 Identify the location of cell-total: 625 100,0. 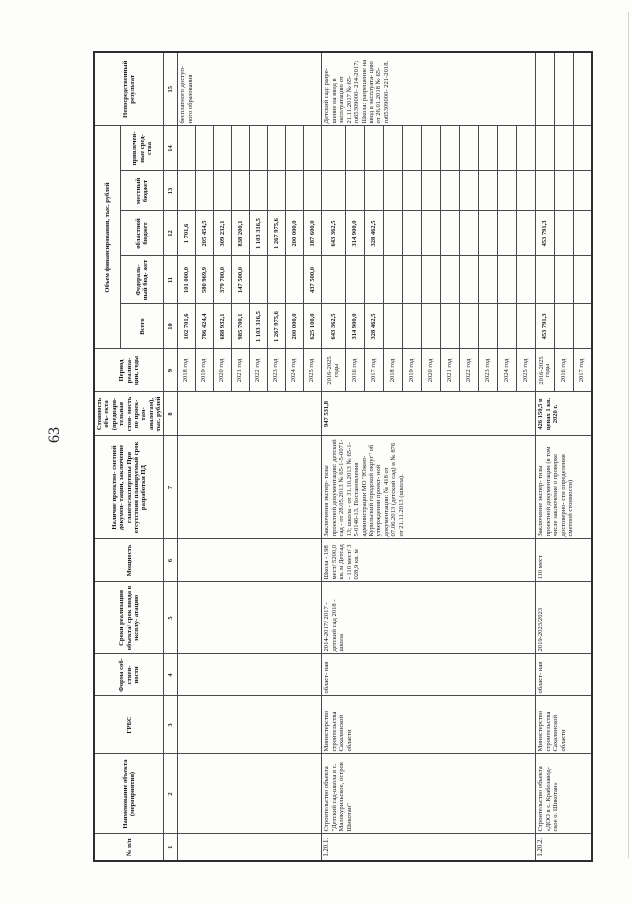
(312, 326).